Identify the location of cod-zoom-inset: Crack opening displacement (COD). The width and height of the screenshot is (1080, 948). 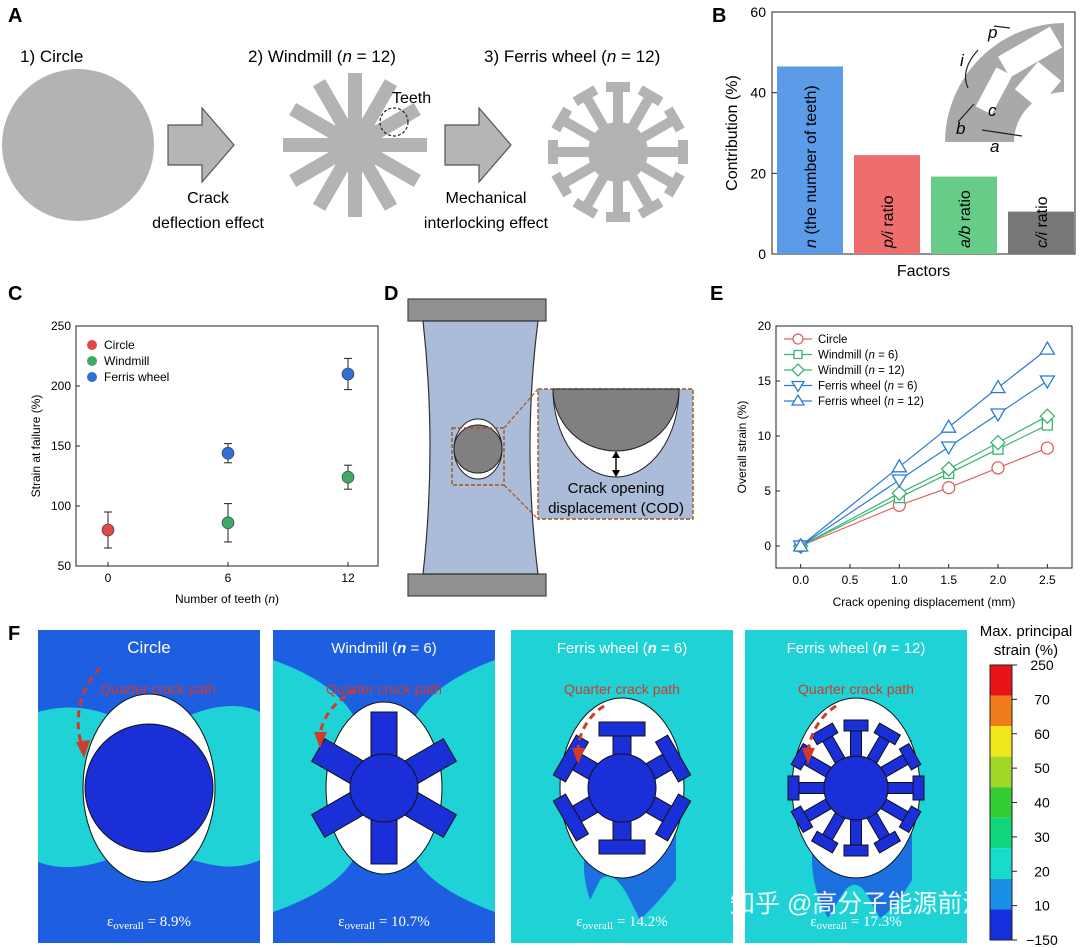
(615, 454).